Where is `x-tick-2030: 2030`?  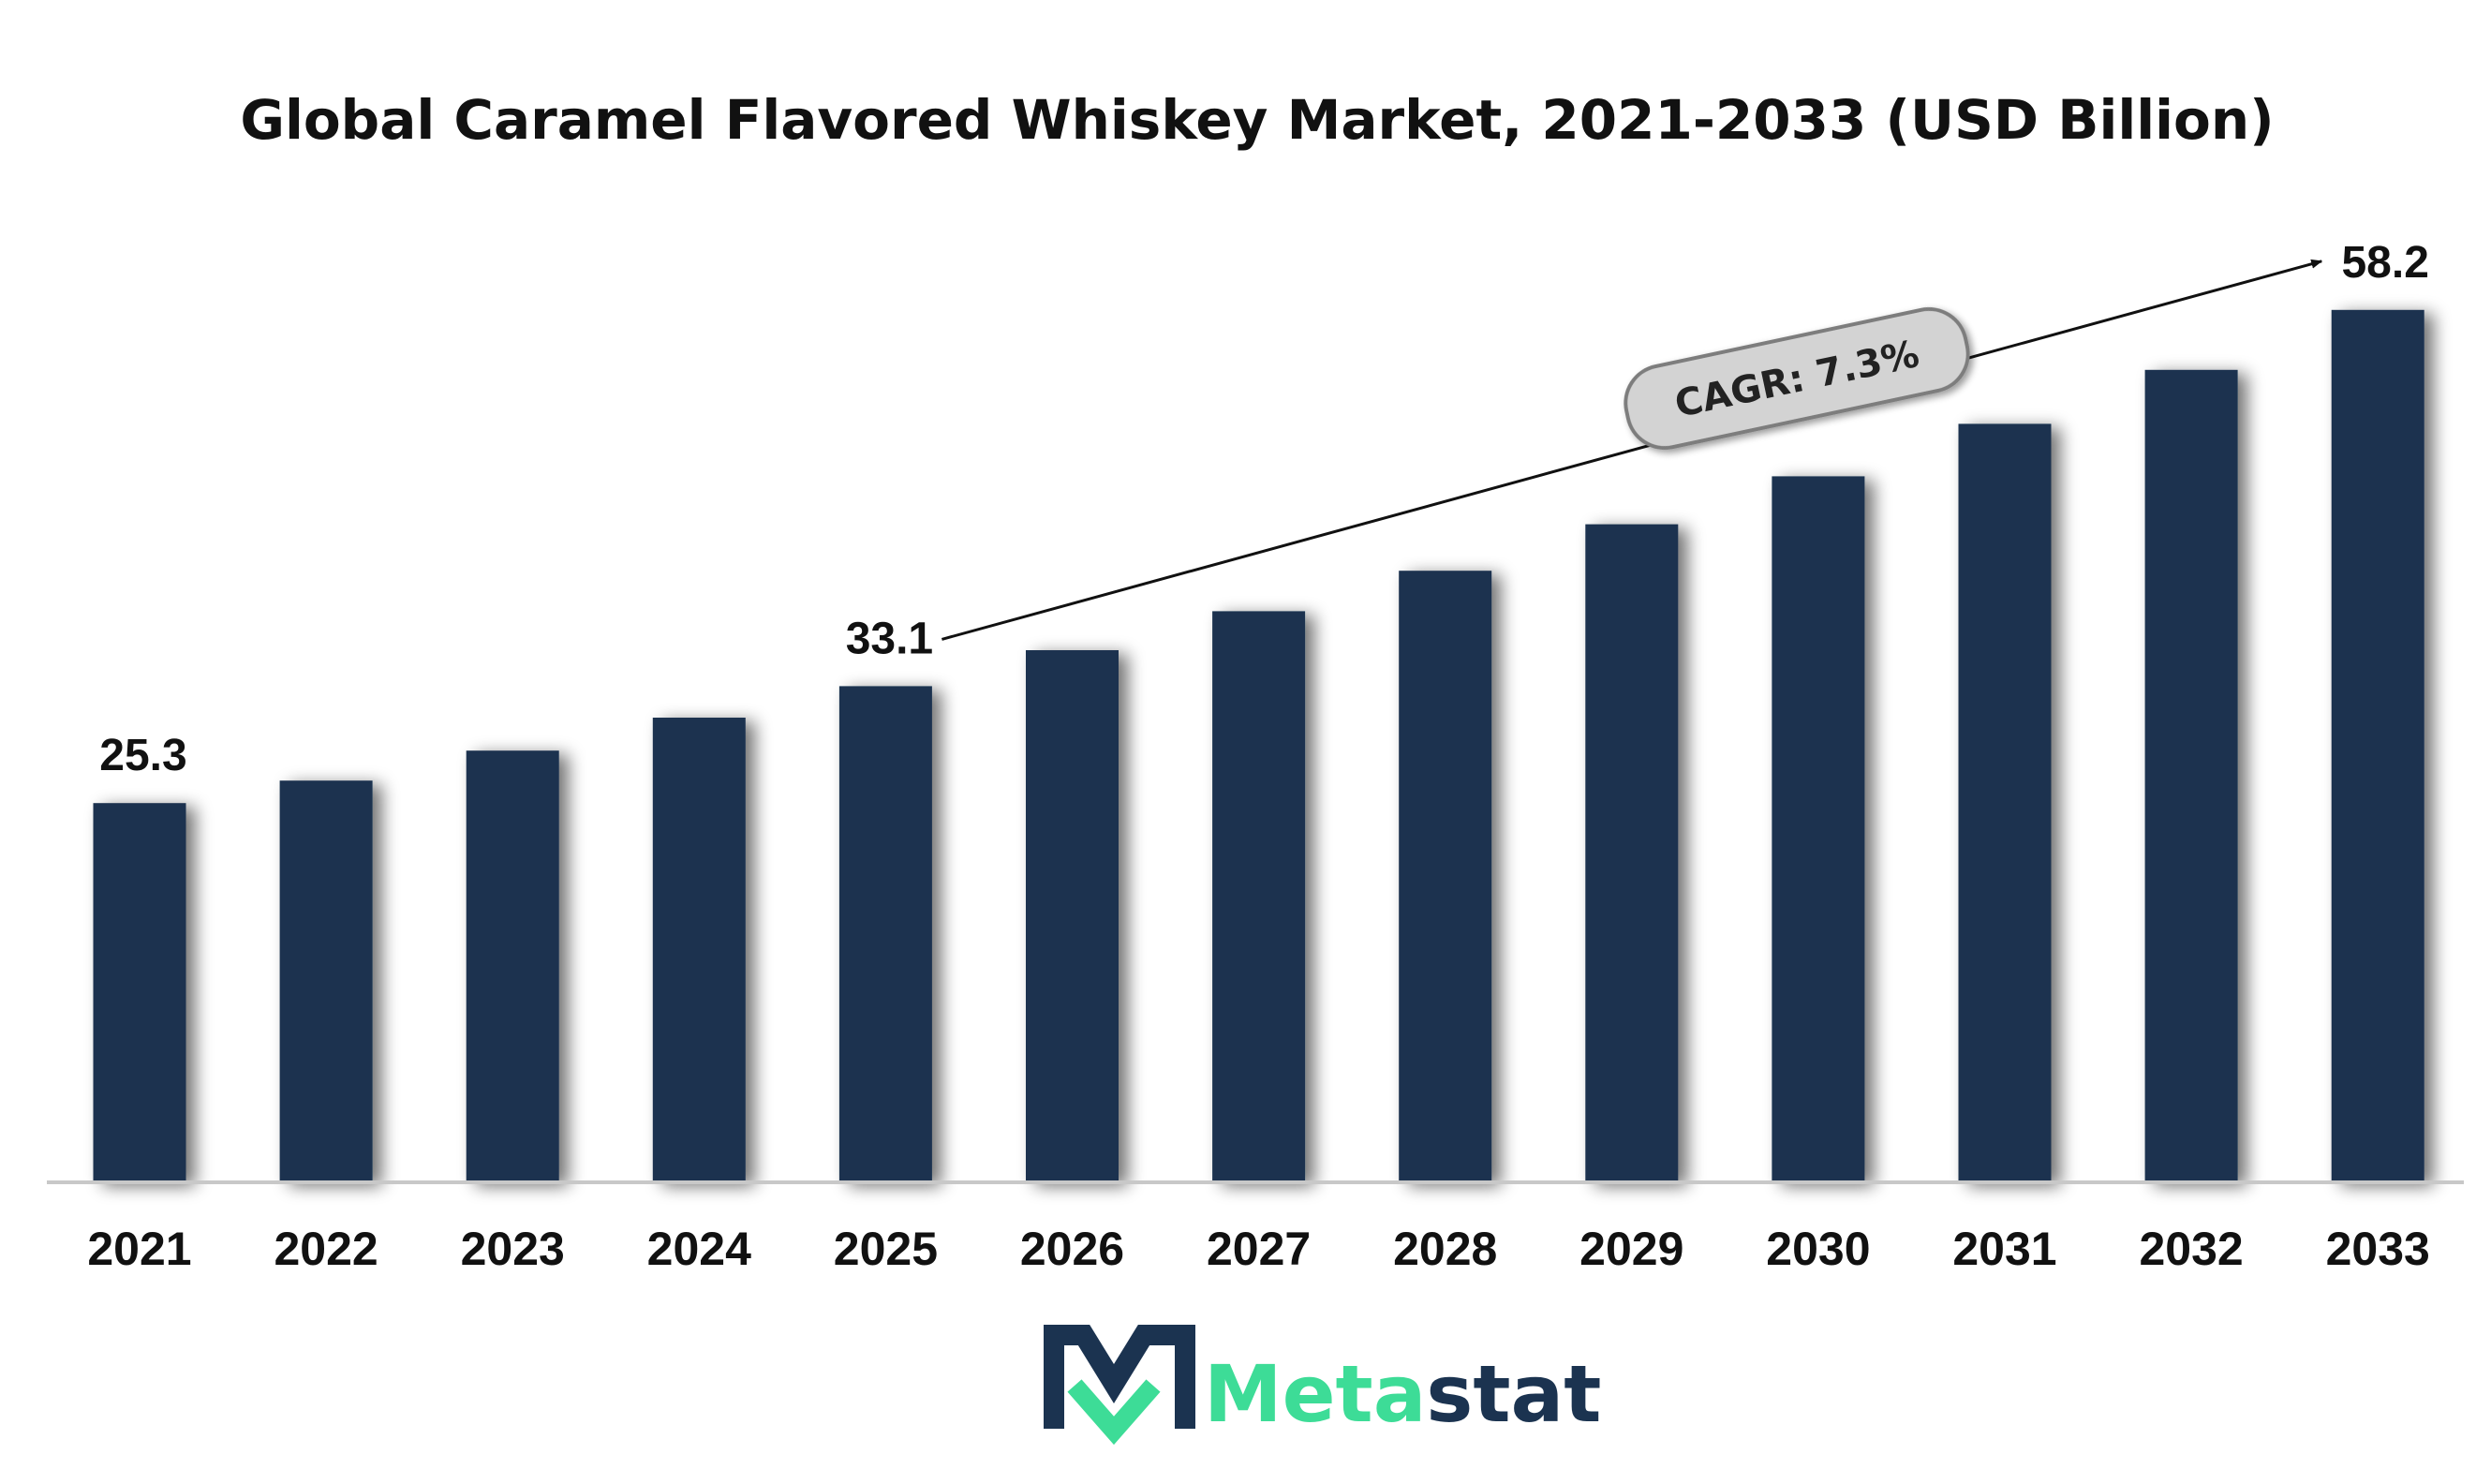
x-tick-2030: 2030 is located at coordinates (1818, 1249).